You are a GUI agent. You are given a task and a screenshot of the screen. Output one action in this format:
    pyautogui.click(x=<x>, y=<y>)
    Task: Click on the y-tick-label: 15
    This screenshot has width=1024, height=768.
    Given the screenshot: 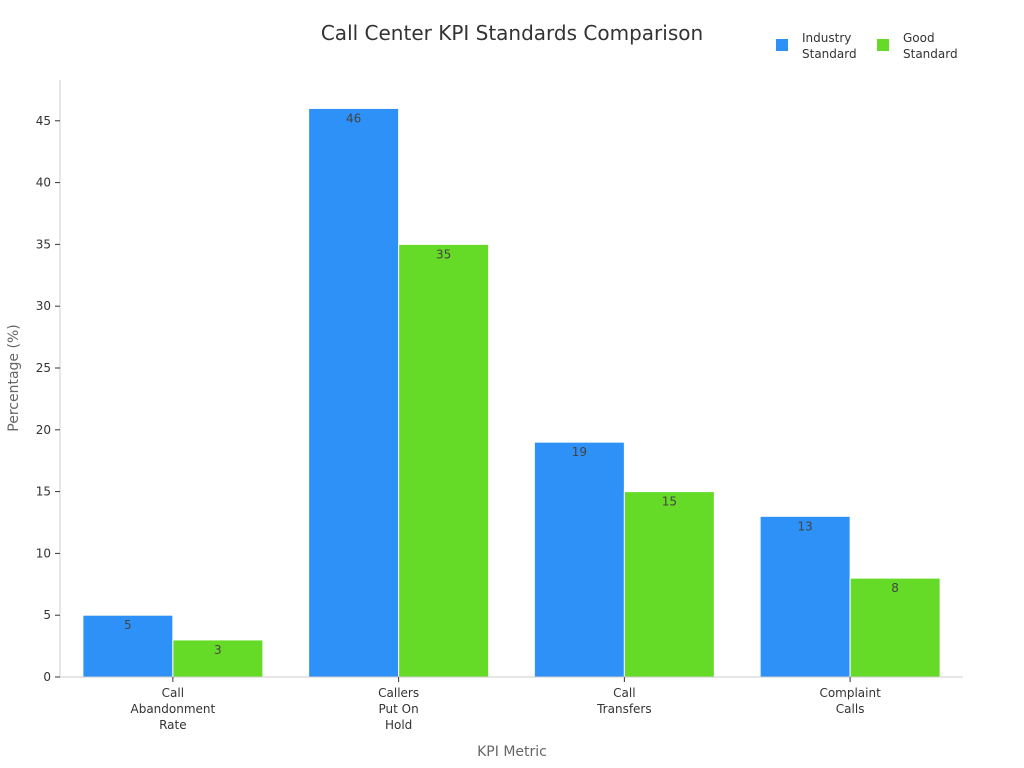 What is the action you would take?
    pyautogui.click(x=43, y=492)
    